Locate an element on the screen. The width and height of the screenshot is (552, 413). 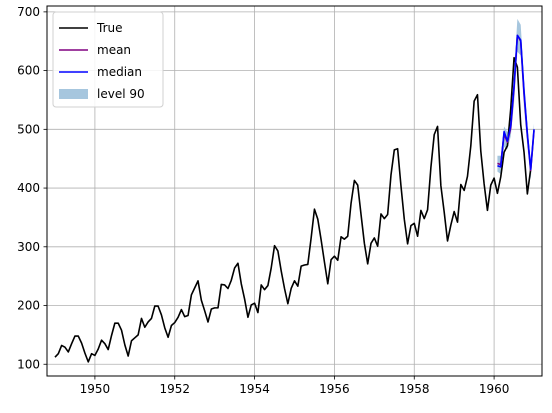
y-tick-label: 100 is located at coordinates (28, 364).